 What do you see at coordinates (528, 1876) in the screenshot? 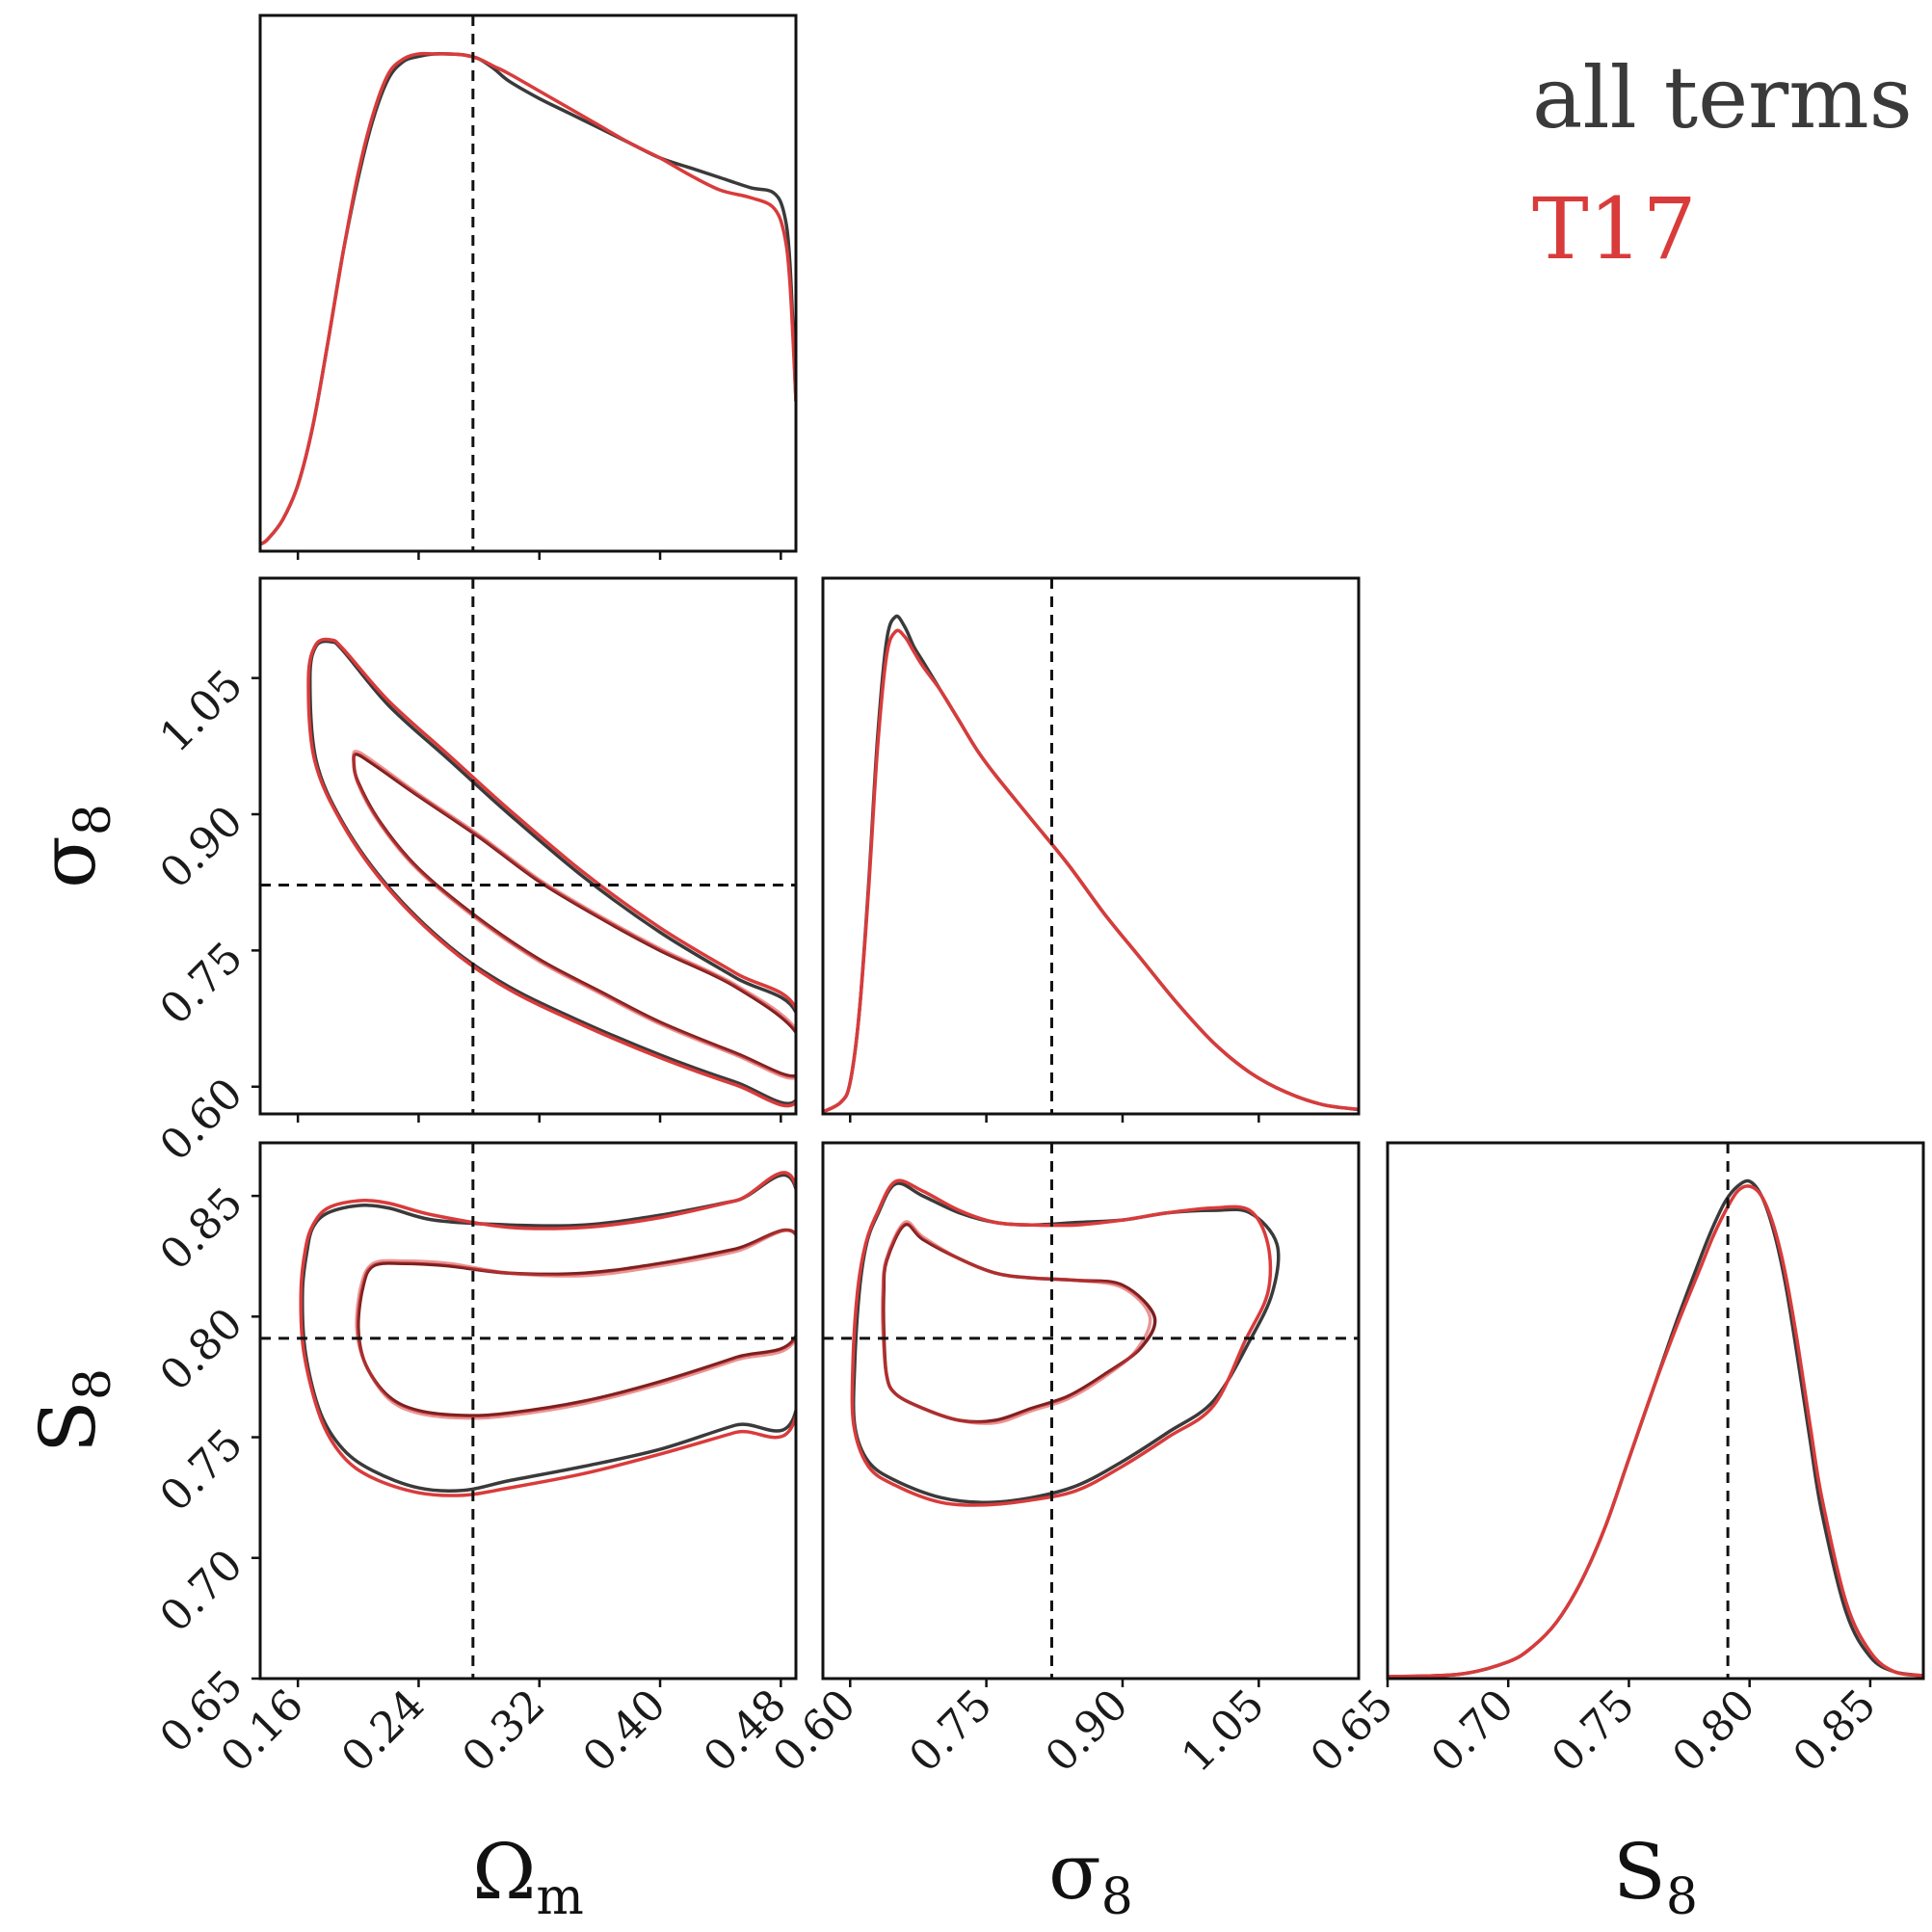
I see `x-axis-label-om: Ωm` at bounding box center [528, 1876].